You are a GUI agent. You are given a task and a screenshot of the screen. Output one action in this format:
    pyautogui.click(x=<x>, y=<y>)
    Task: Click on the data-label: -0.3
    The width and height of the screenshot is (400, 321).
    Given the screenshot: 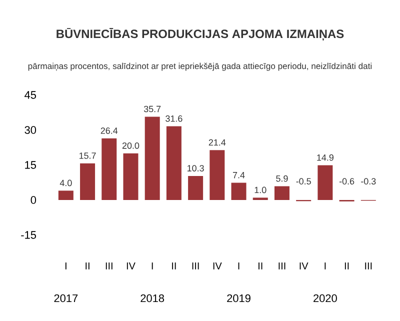 What is the action you would take?
    pyautogui.click(x=368, y=181)
    